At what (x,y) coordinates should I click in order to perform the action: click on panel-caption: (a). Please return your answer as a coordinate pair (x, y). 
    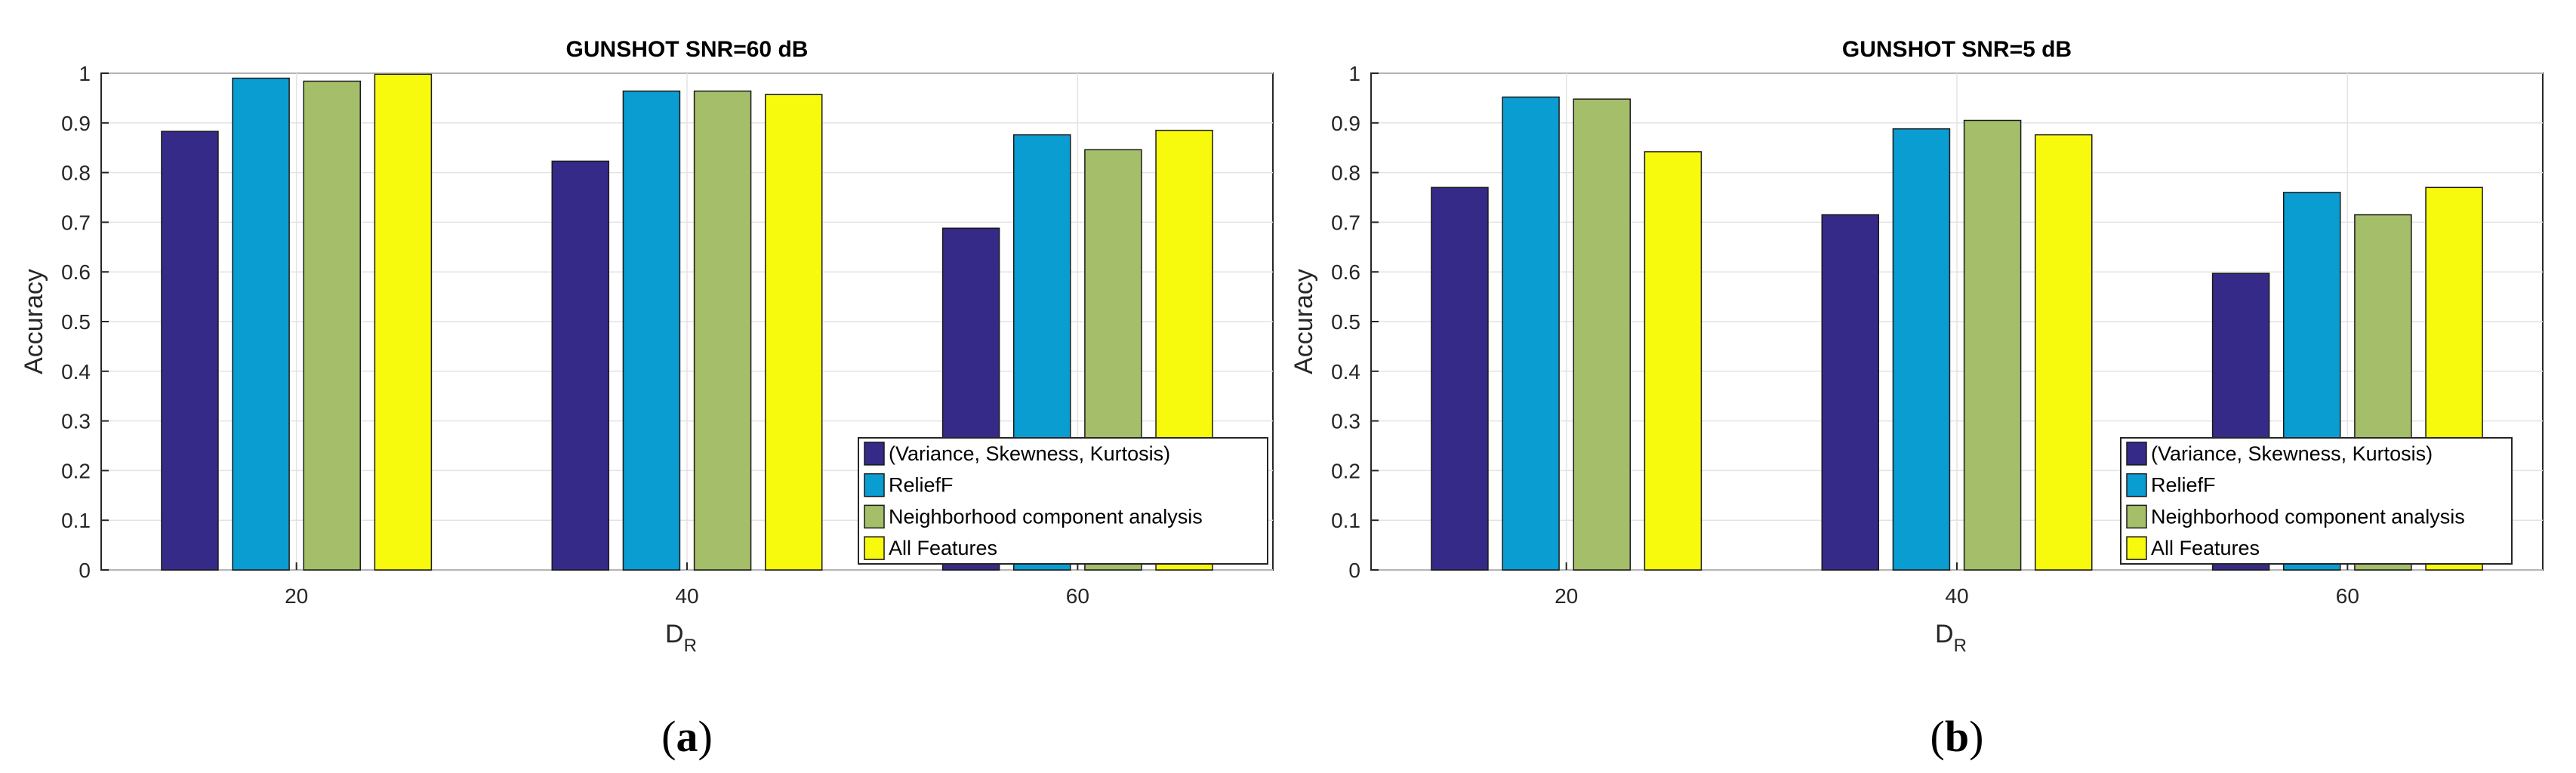
    Looking at the image, I should click on (687, 736).